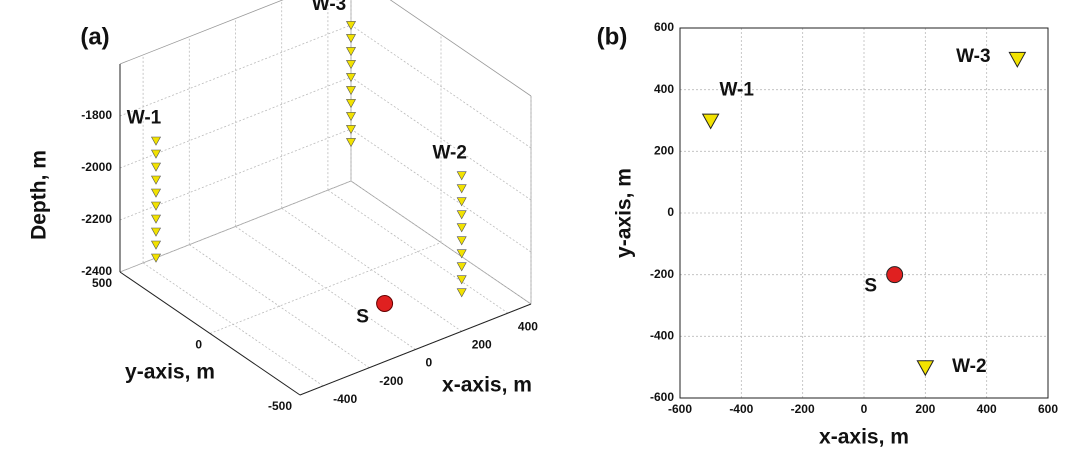 The height and width of the screenshot is (460, 1090). I want to click on x-tick-label: -600, so click(680, 409).